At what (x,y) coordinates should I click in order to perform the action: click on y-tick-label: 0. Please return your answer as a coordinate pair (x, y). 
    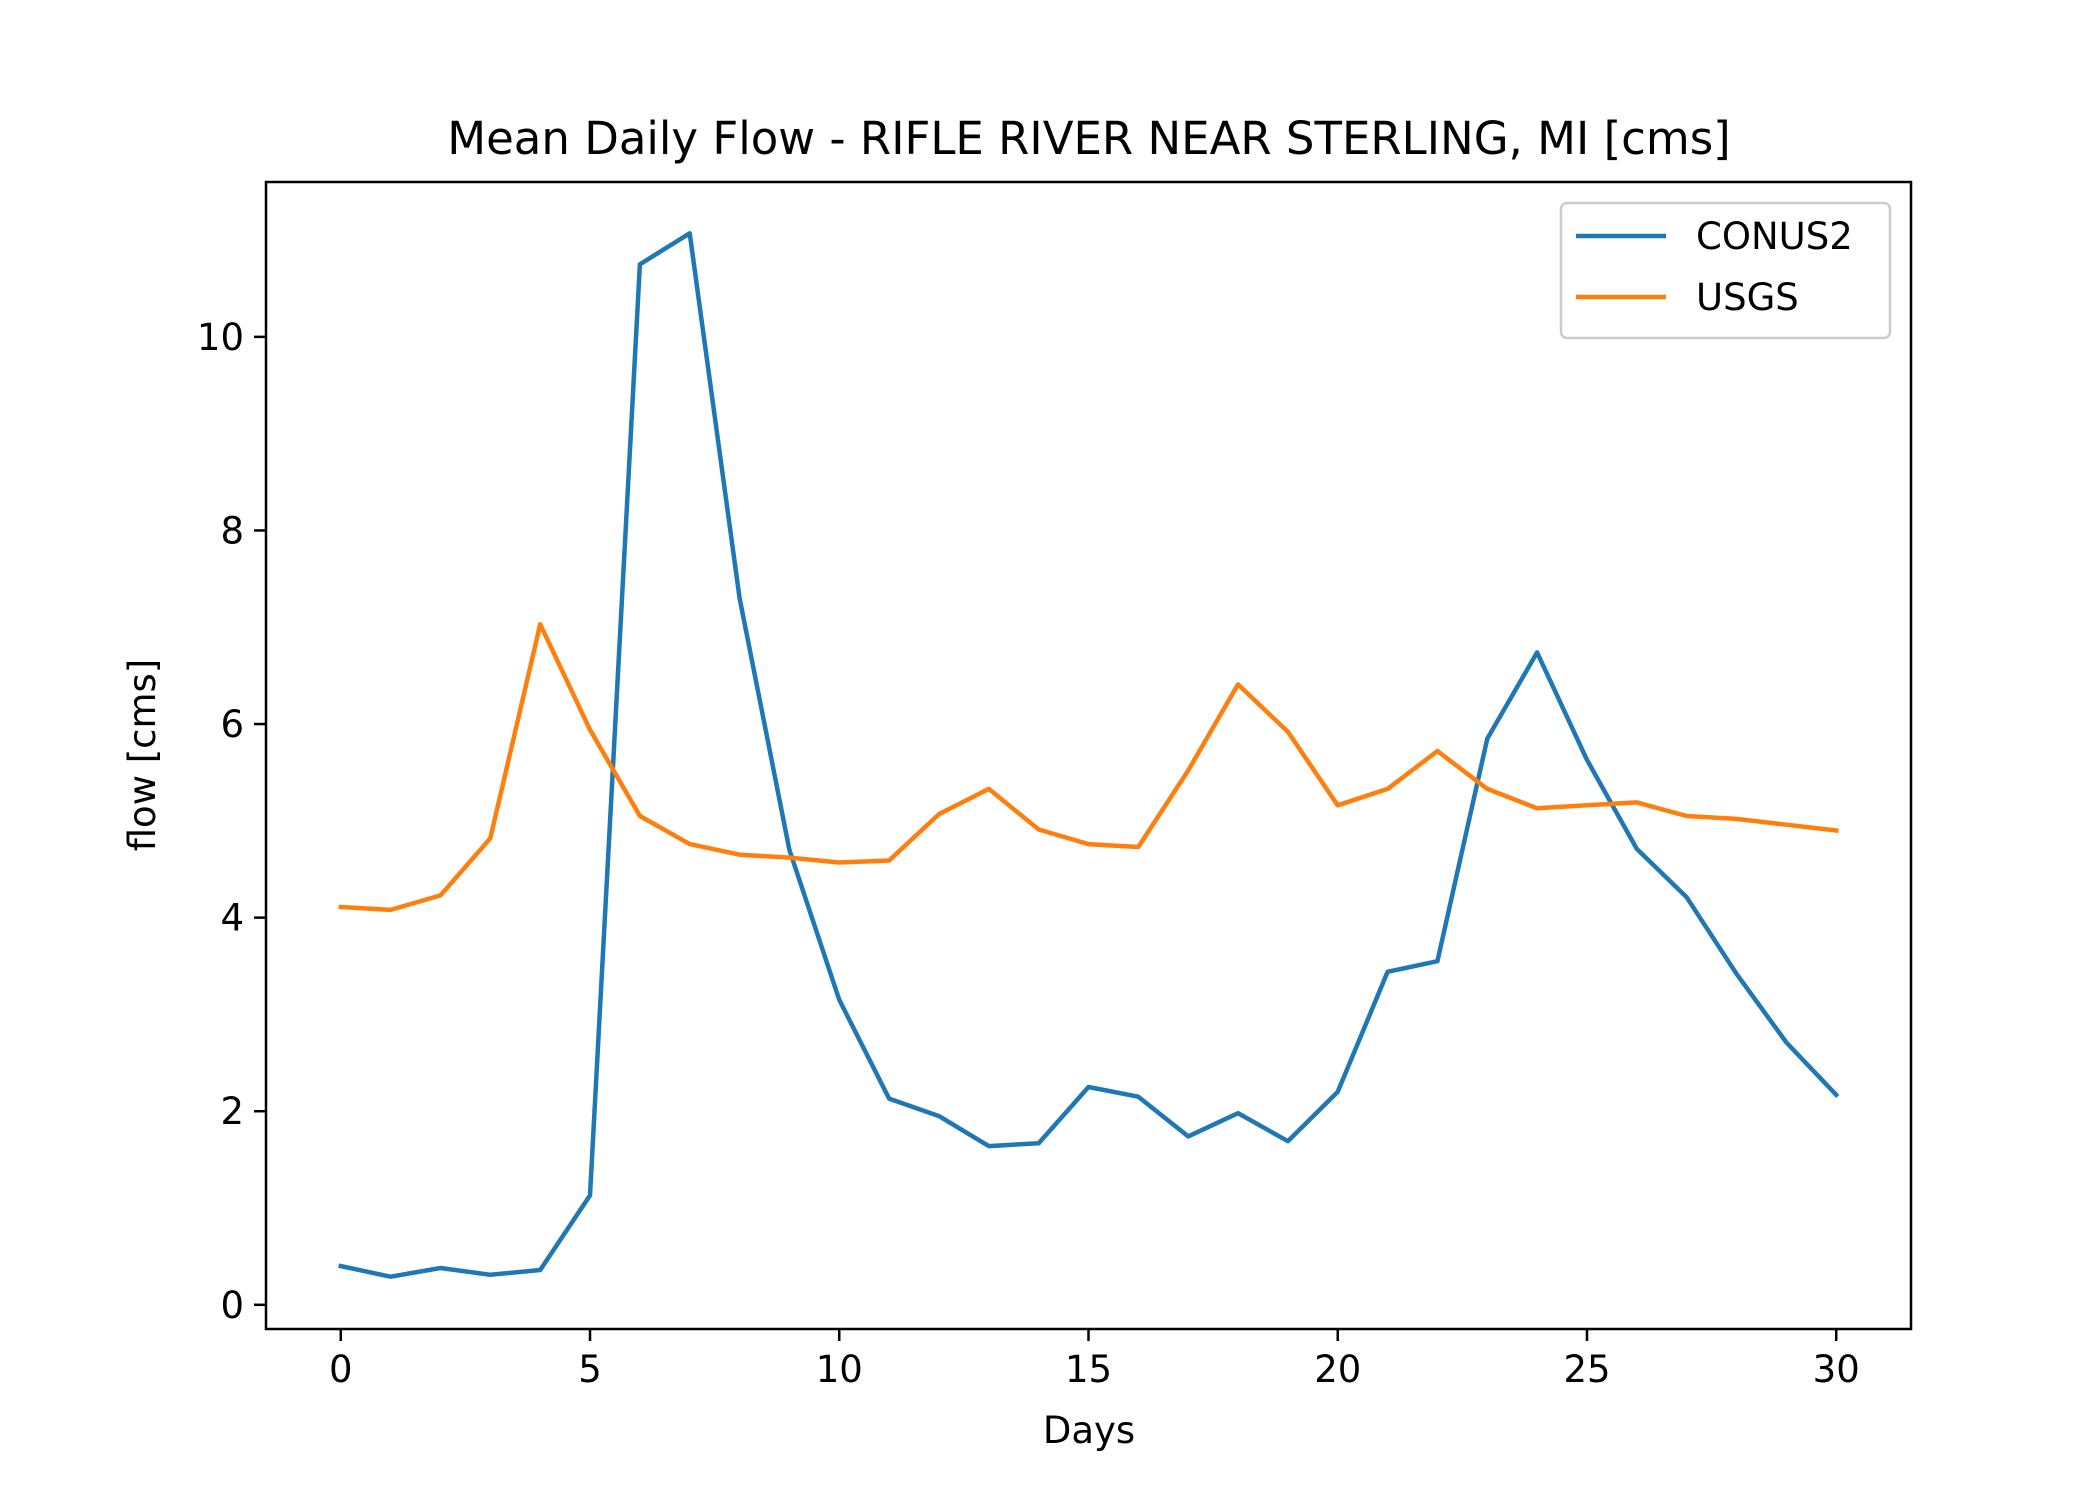
    Looking at the image, I should click on (232, 1305).